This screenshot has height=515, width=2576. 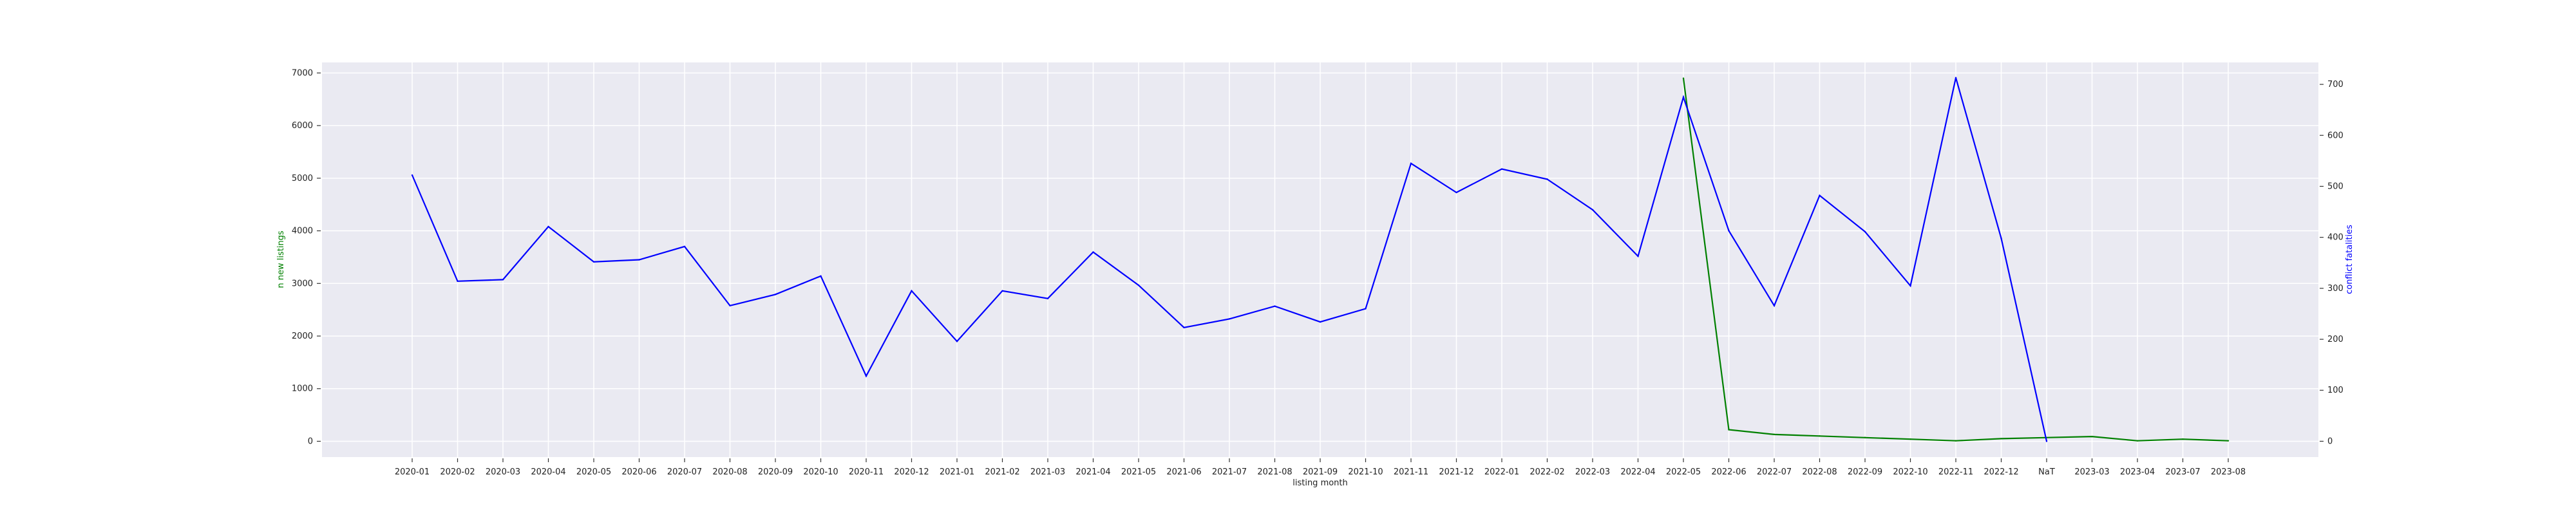 What do you see at coordinates (302, 178) in the screenshot?
I see `left-tick-label: 5000` at bounding box center [302, 178].